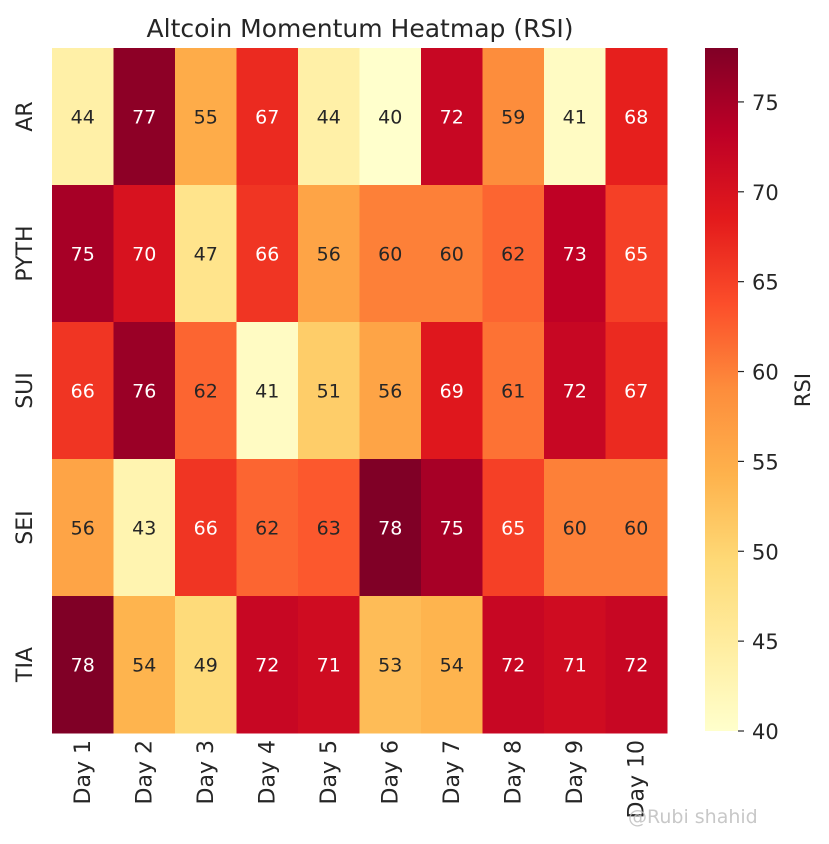 The width and height of the screenshot is (829, 844). What do you see at coordinates (765, 732) in the screenshot?
I see `colorbar-tick-label: 40` at bounding box center [765, 732].